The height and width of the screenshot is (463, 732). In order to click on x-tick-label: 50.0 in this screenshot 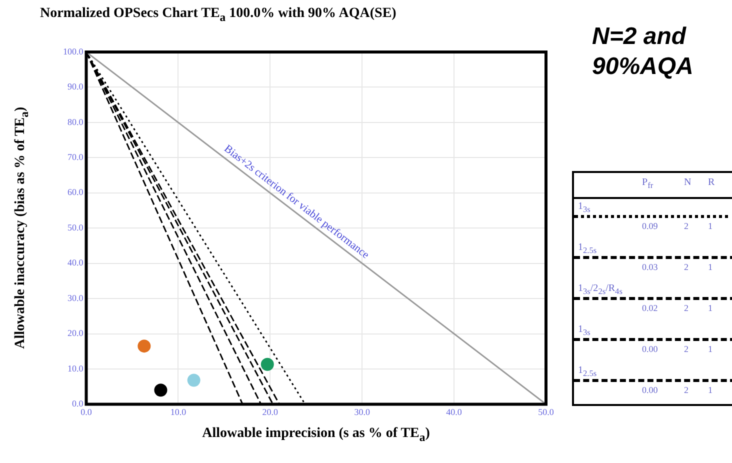, I will do `click(546, 411)`.